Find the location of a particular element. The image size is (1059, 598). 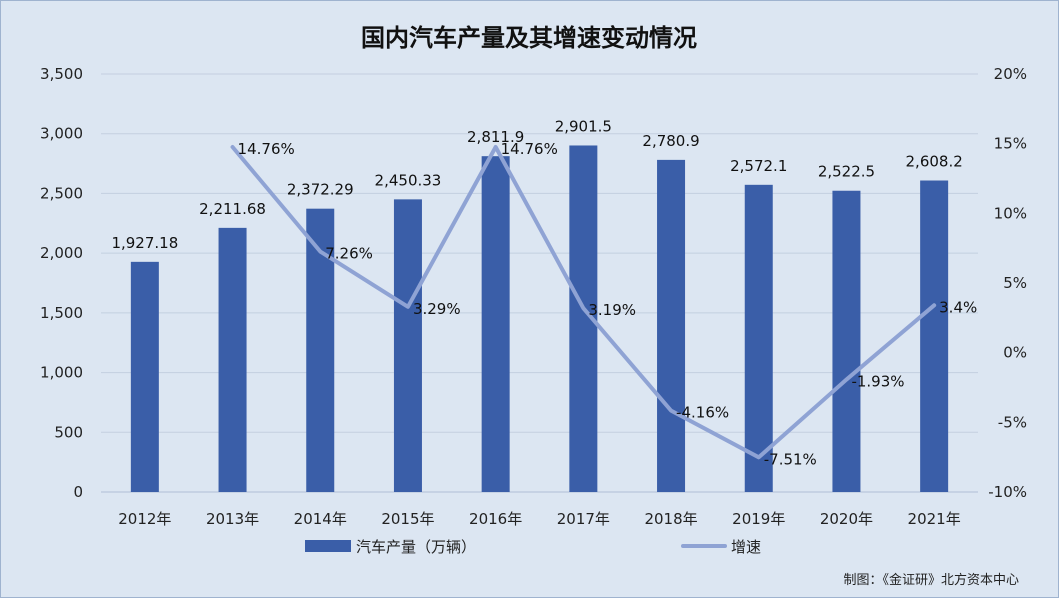

x-tick-label: 2021年 is located at coordinates (934, 519).